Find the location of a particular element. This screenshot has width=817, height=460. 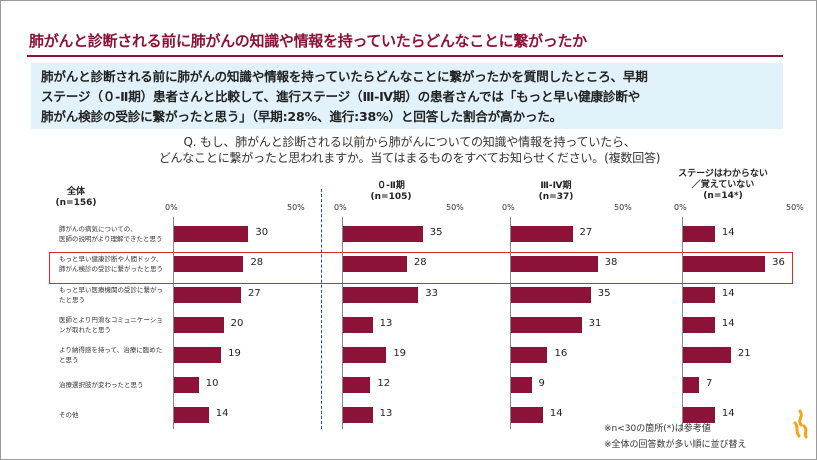

category-label-line: 肺がんの病気についての、 is located at coordinates (98, 229).